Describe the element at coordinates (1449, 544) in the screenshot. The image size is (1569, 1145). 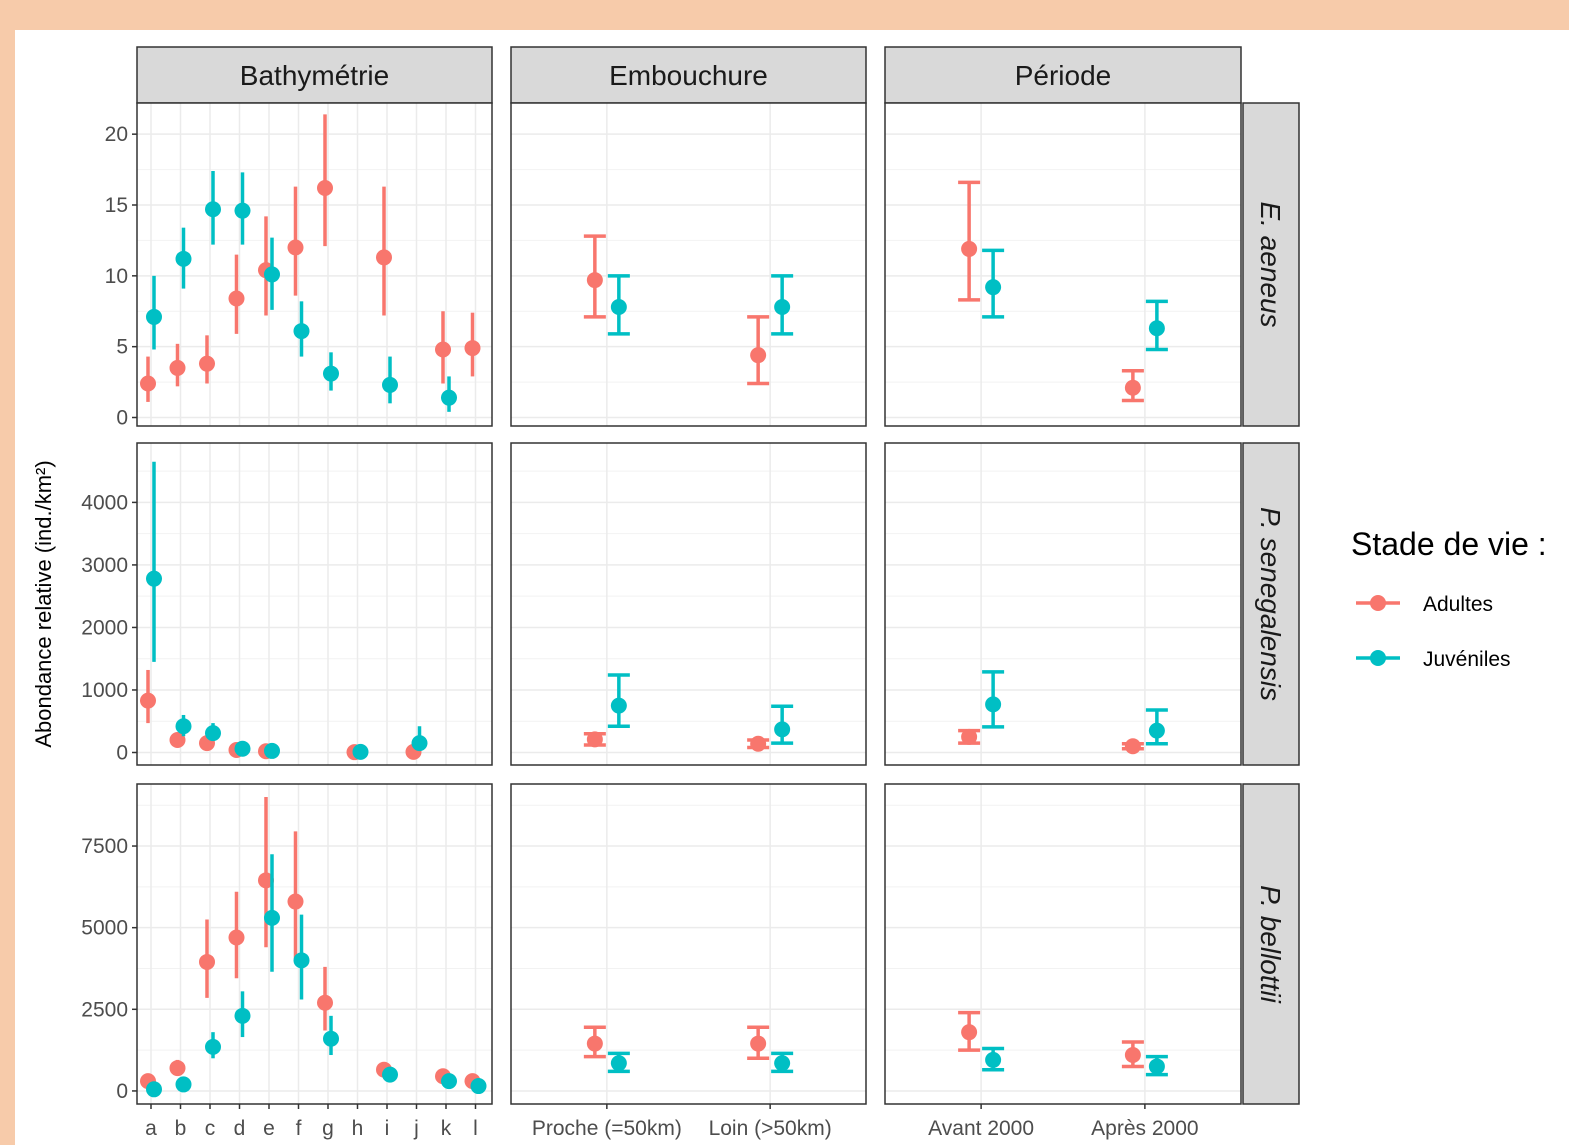
I see `legend-title: Stade de vie :` at that location.